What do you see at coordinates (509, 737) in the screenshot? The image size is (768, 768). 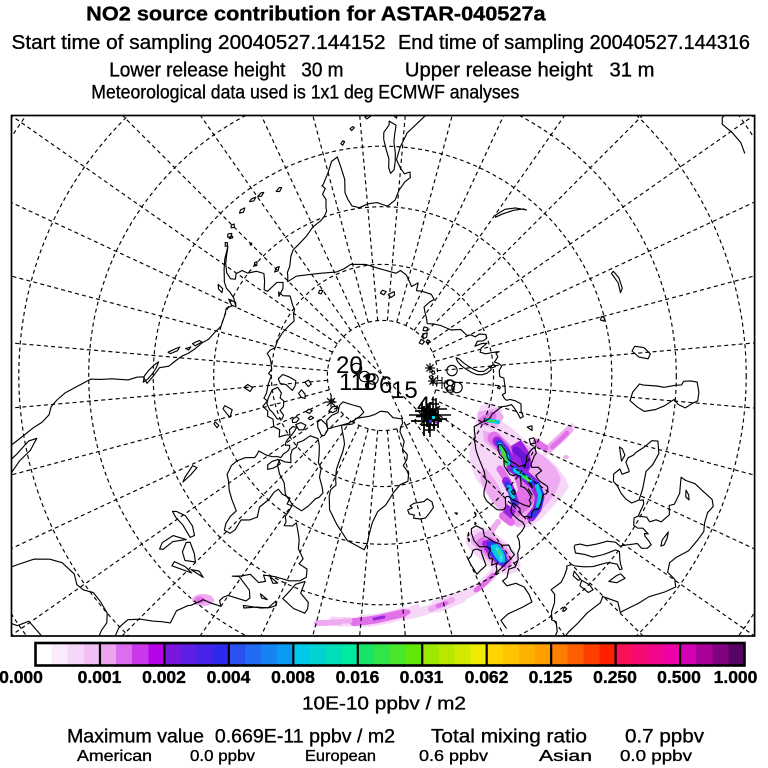 I see `svg-text: Total mixing ratio` at bounding box center [509, 737].